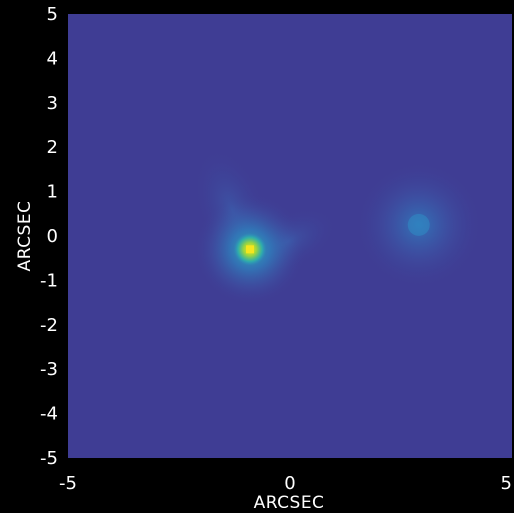 This screenshot has height=513, width=514. I want to click on x-axis-label: ARCSEC, so click(289, 503).